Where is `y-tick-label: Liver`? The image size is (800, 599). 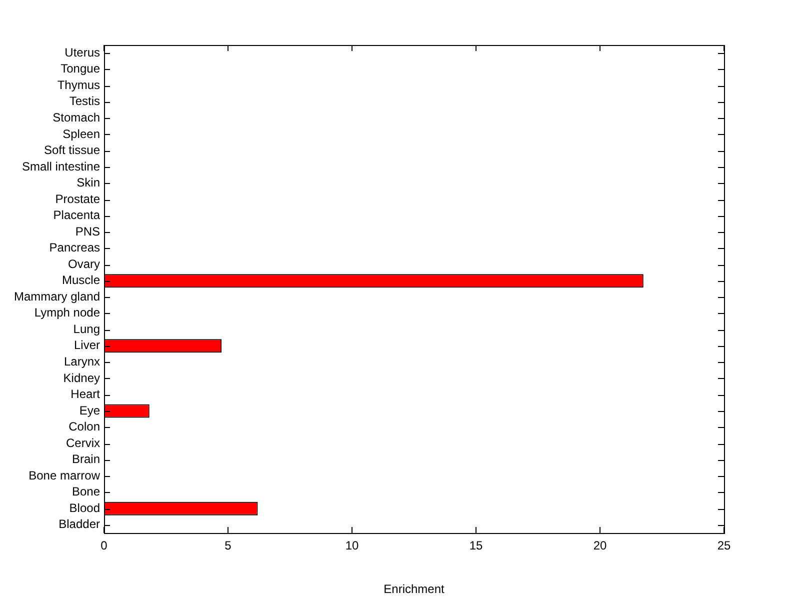 y-tick-label: Liver is located at coordinates (87, 345).